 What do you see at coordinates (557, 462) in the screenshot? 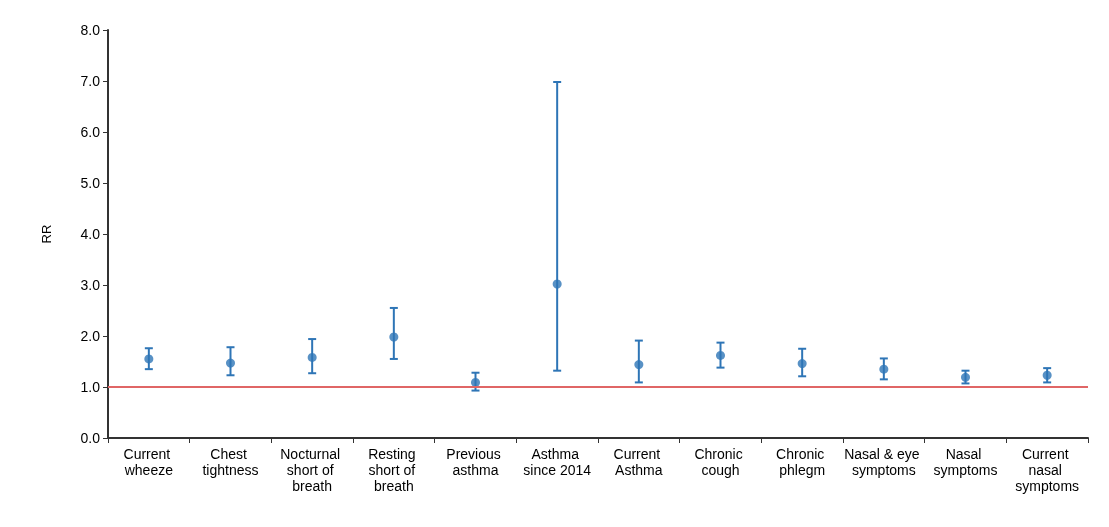
I see `x-tick-label: Asthma since 2014` at bounding box center [557, 462].